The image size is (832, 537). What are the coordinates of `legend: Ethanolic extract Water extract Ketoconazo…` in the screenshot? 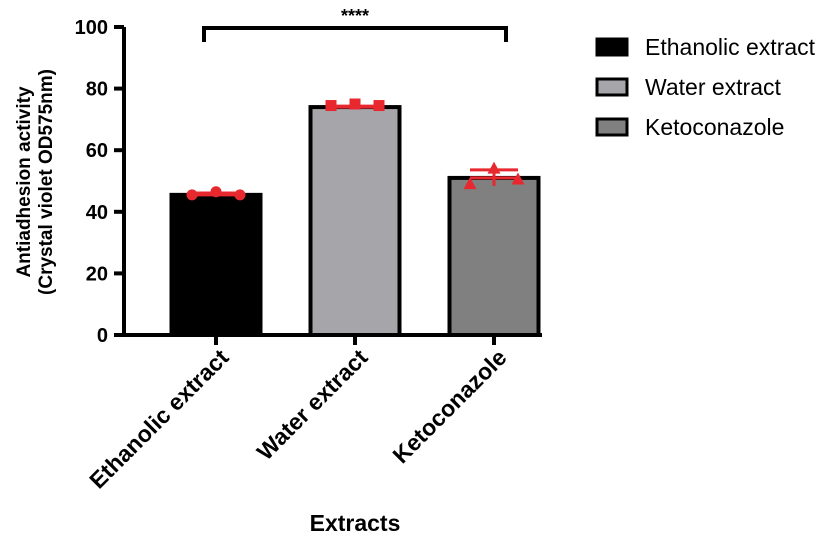 It's located at (705, 87).